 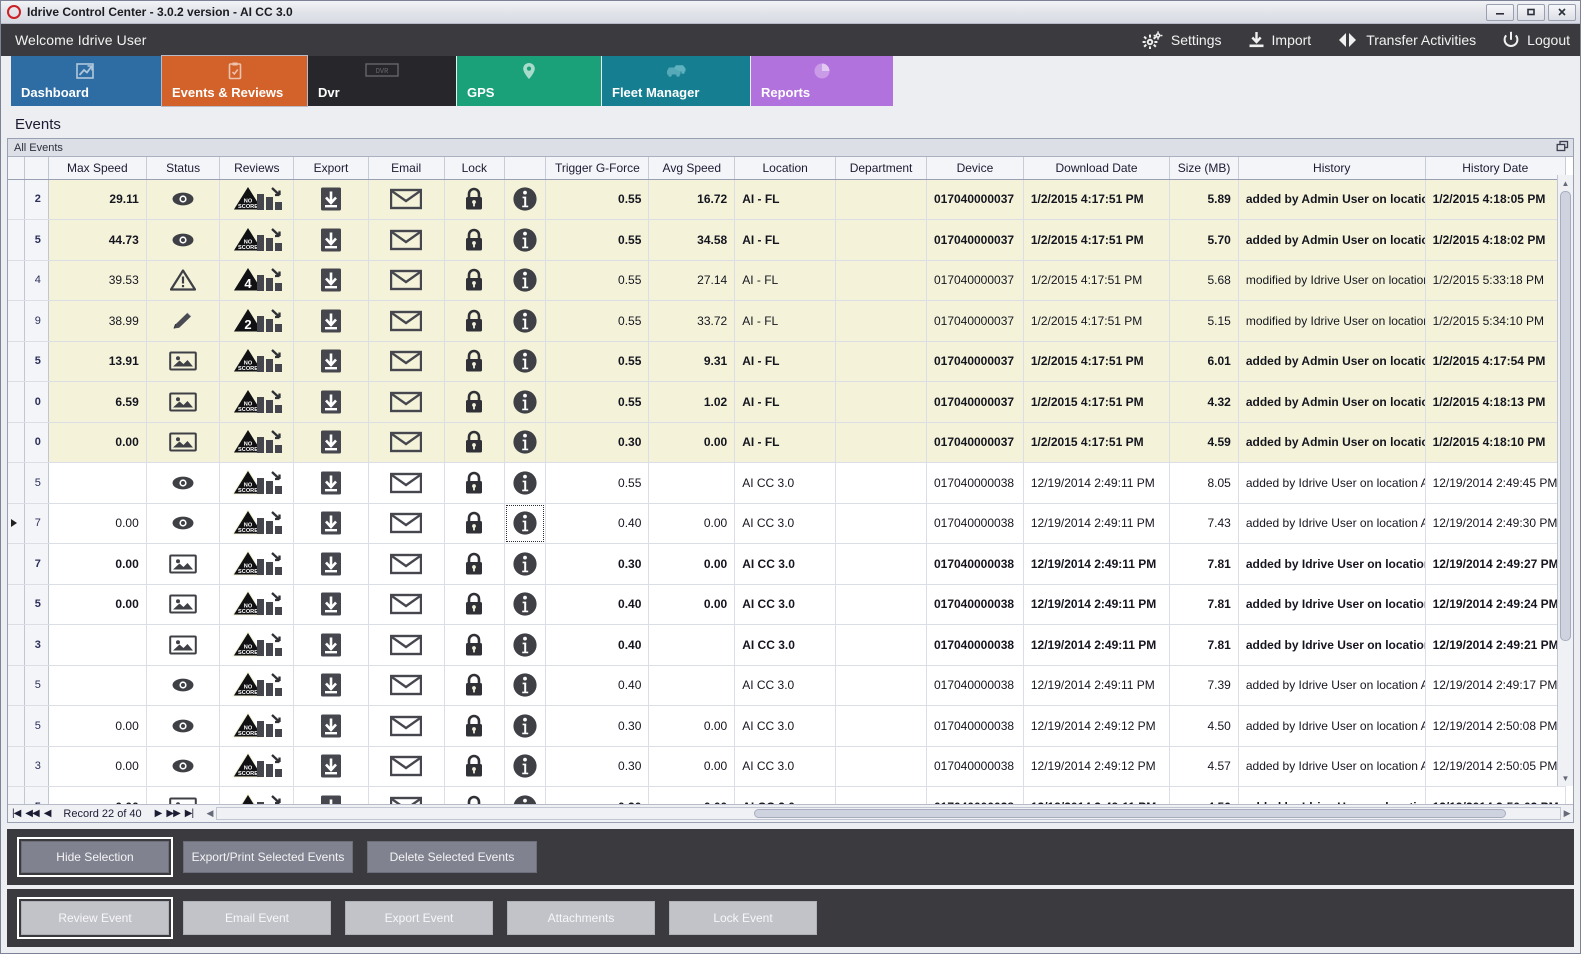 I want to click on th-avg-speed: Avg Speed, so click(x=692, y=168).